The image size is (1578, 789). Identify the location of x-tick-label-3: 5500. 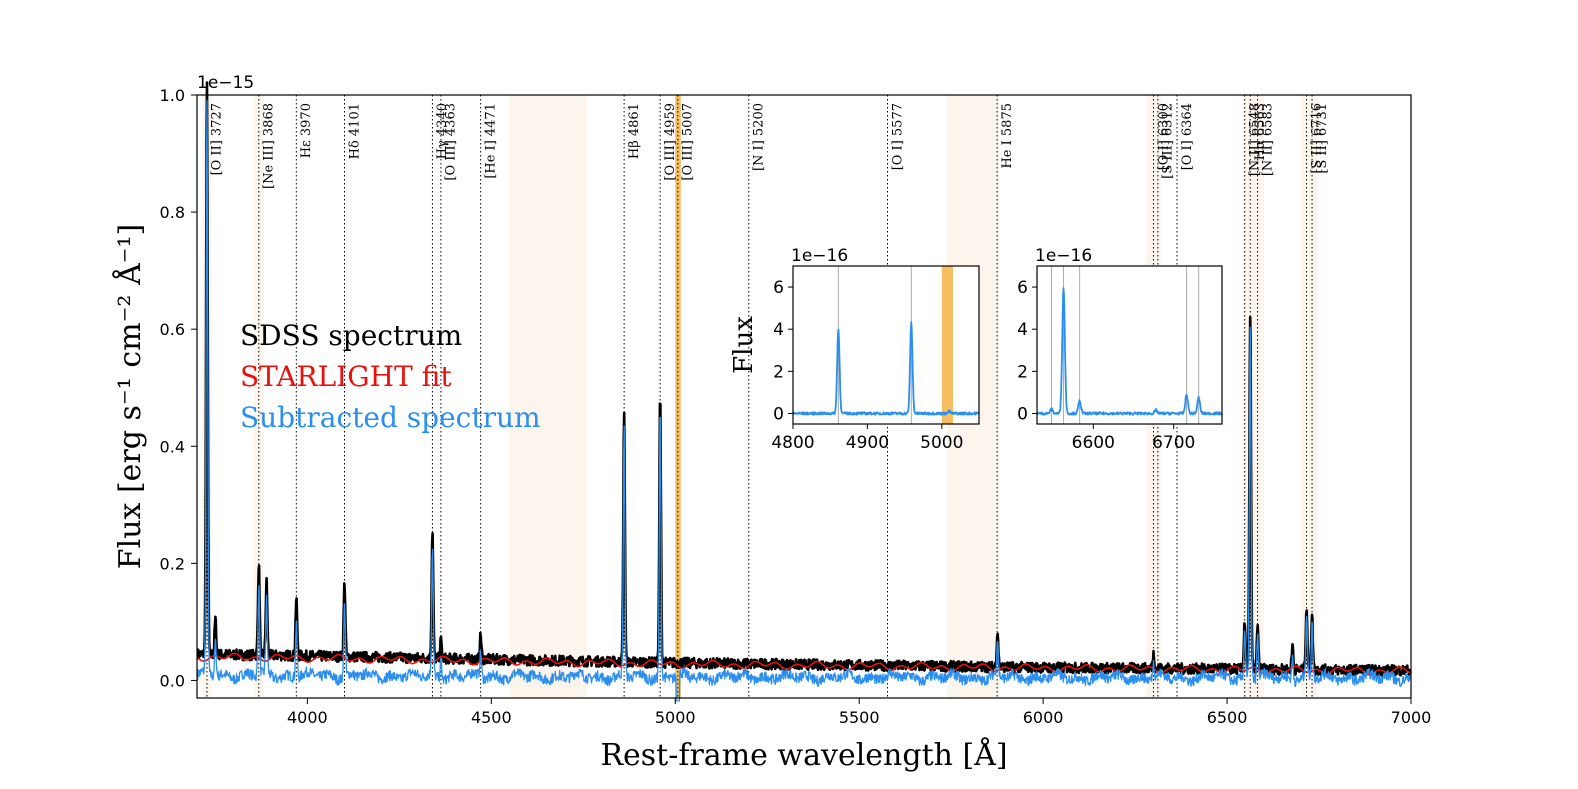
(859, 717).